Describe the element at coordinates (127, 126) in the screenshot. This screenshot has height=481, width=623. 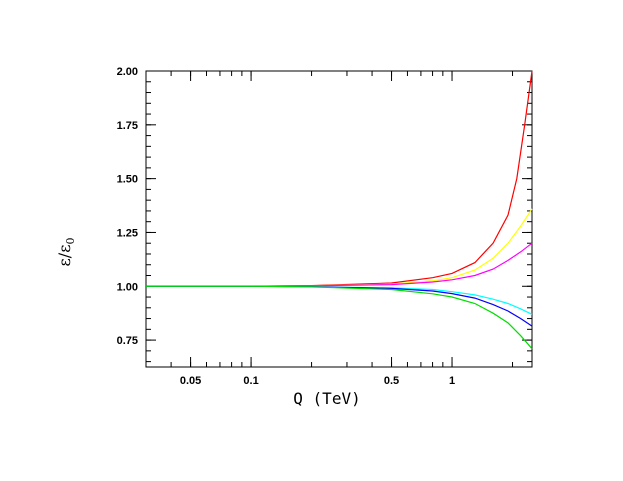
I see `y-tick-label: 1.75` at that location.